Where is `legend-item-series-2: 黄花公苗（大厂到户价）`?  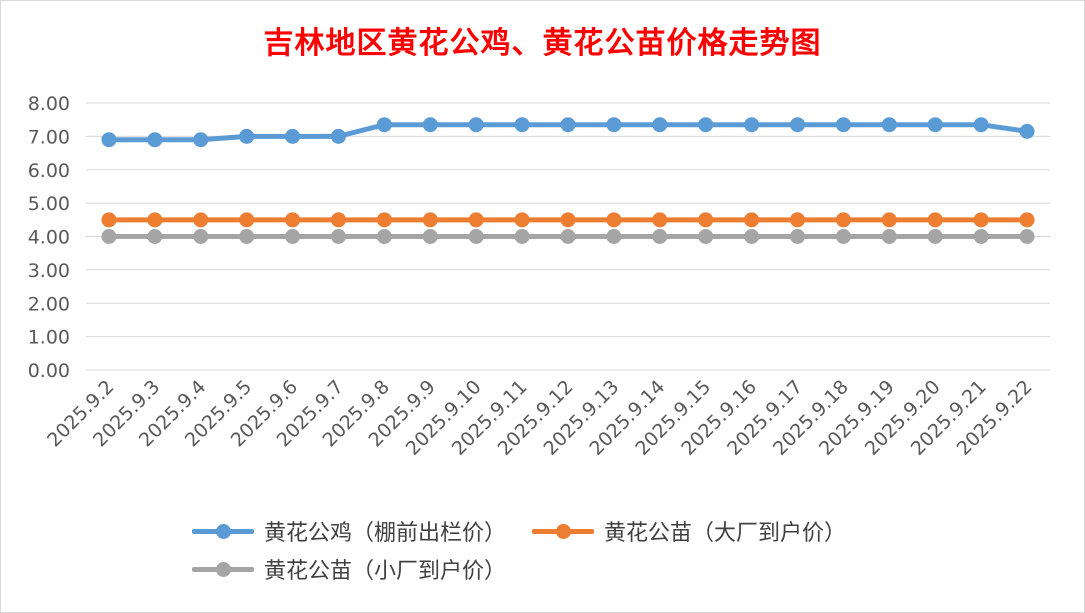
legend-item-series-2: 黄花公苗（大厂到户价） is located at coordinates (689, 531).